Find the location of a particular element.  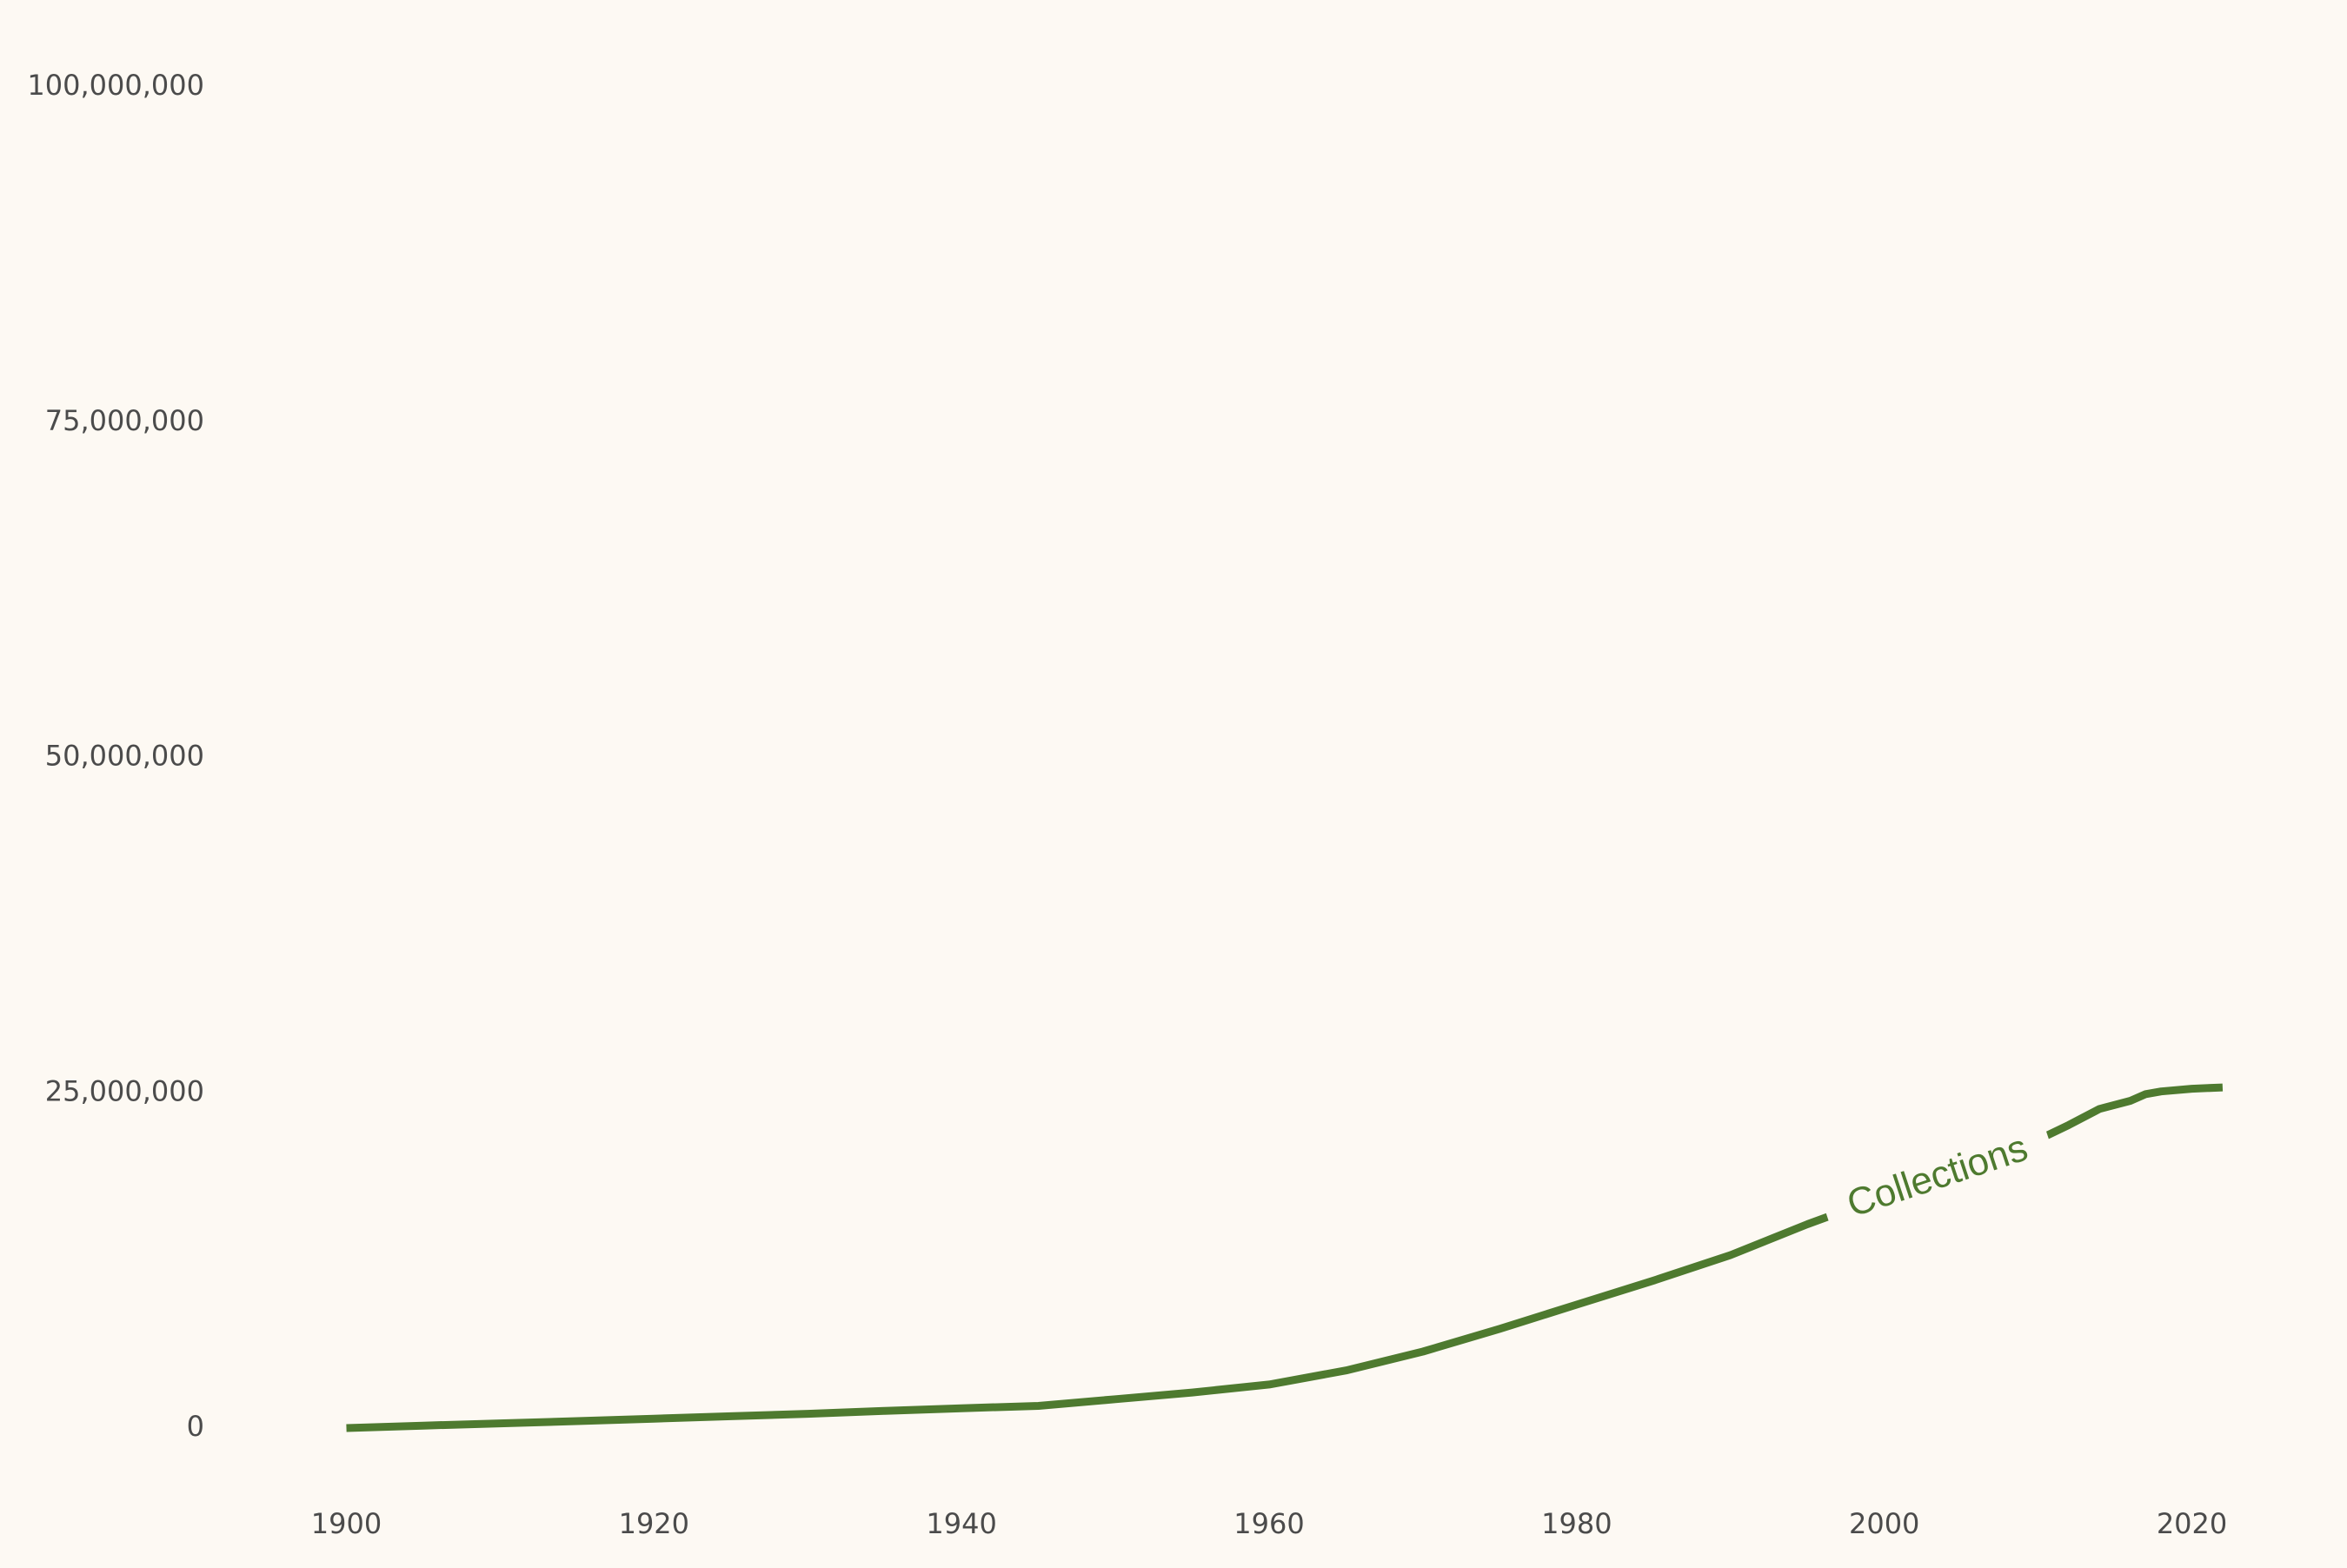

x-tick-label: 1980 is located at coordinates (1576, 1523).